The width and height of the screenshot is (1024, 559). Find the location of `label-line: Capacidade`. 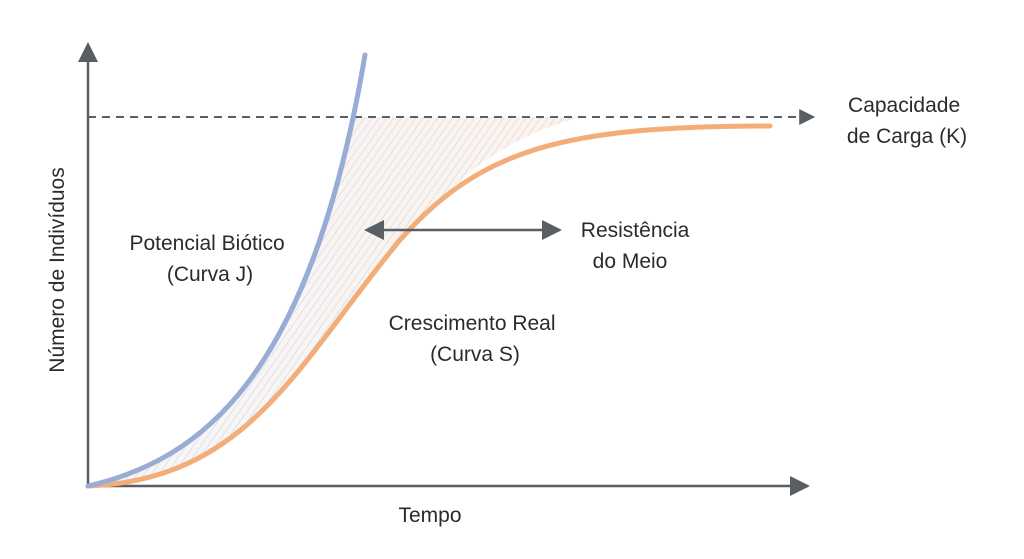

label-line: Capacidade is located at coordinates (904, 105).